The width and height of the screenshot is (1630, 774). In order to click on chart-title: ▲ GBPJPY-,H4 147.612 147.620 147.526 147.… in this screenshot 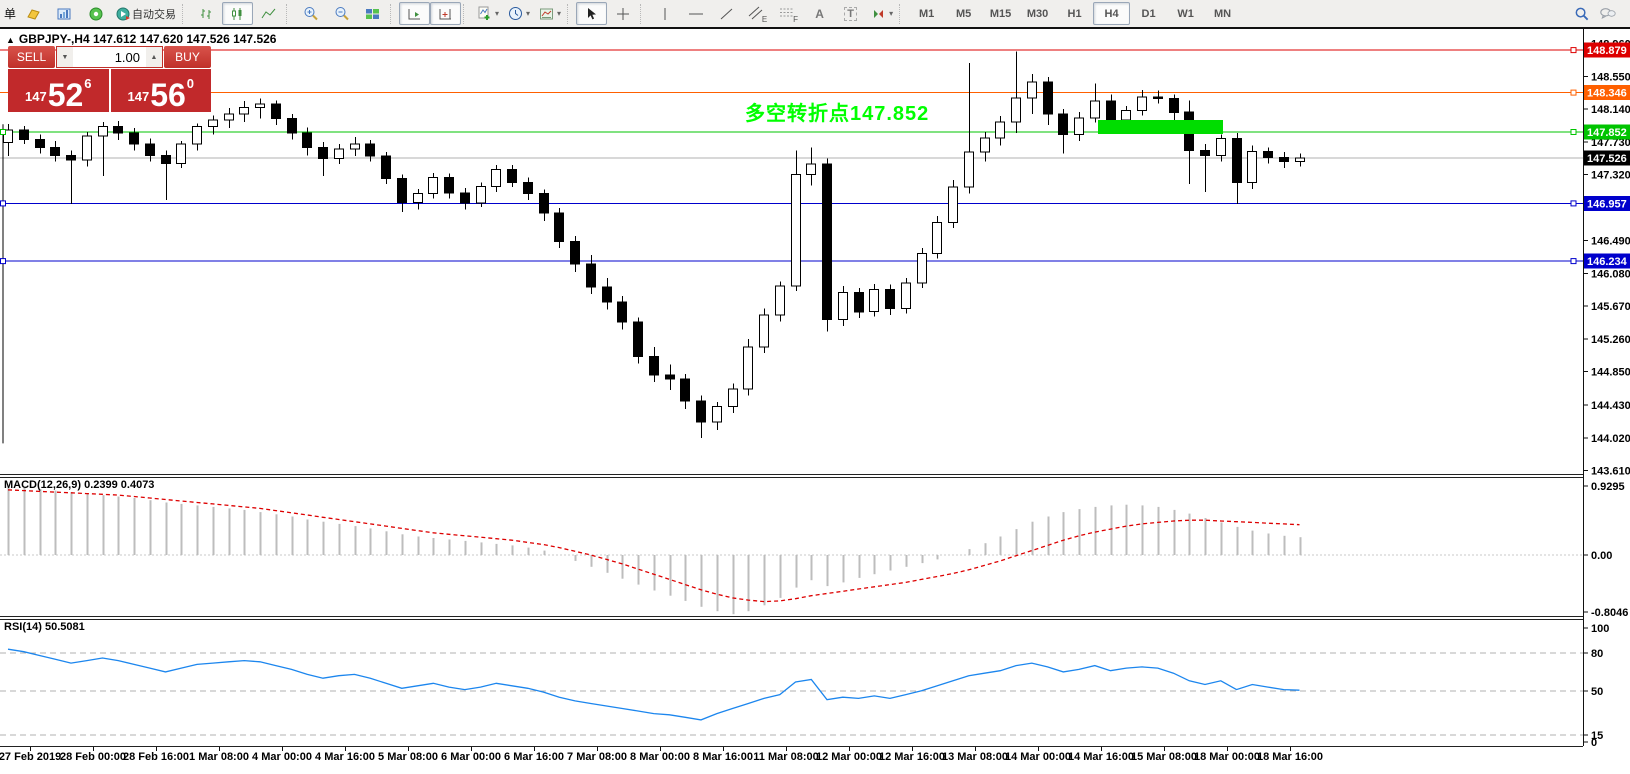, I will do `click(141, 39)`.